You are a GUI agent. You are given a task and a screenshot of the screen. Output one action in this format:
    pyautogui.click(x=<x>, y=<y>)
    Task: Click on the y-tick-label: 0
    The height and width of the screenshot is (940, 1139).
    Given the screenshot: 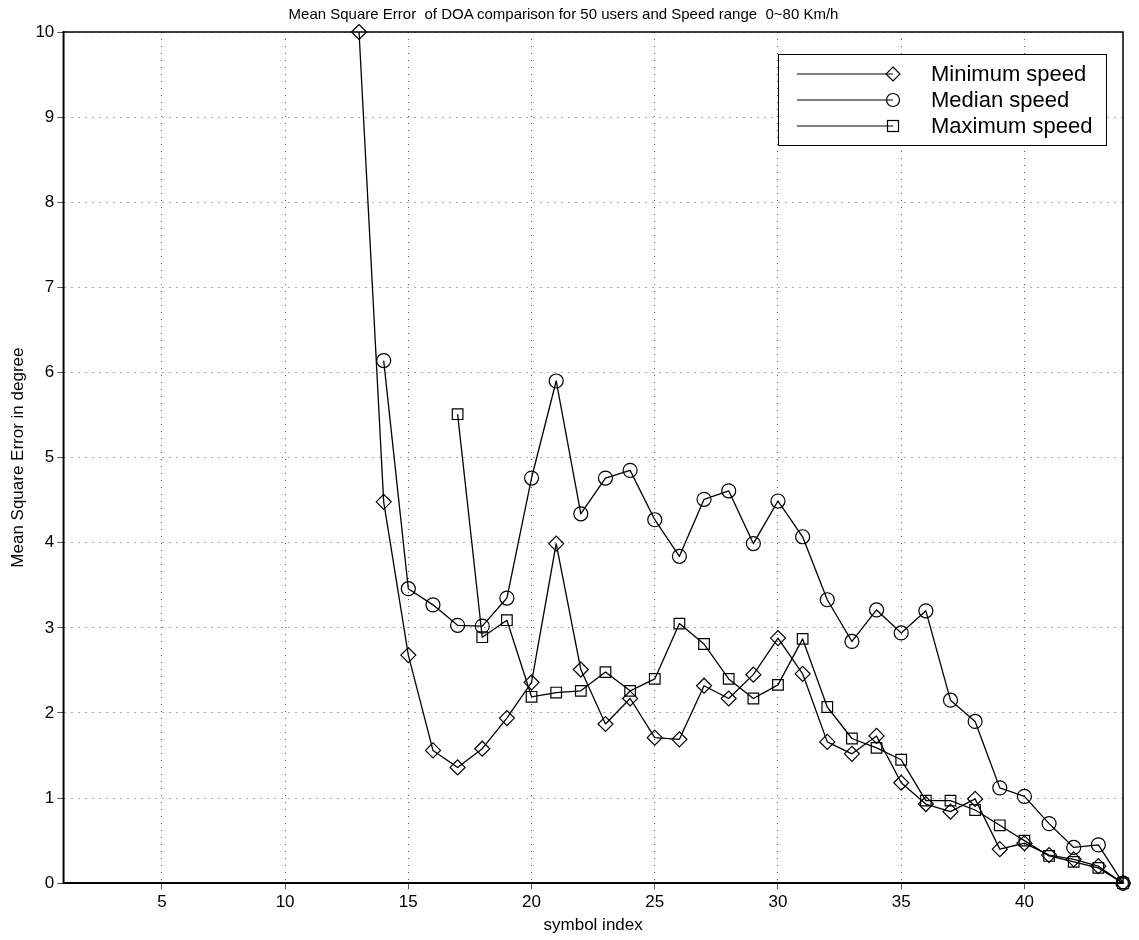 What is the action you would take?
    pyautogui.click(x=49, y=882)
    